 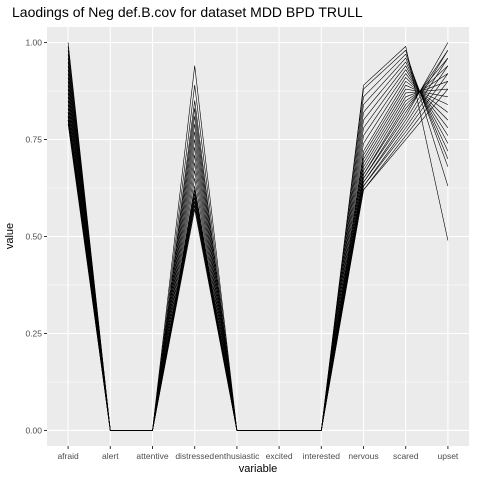 I want to click on y-tick-label: 1.00, so click(x=33, y=43).